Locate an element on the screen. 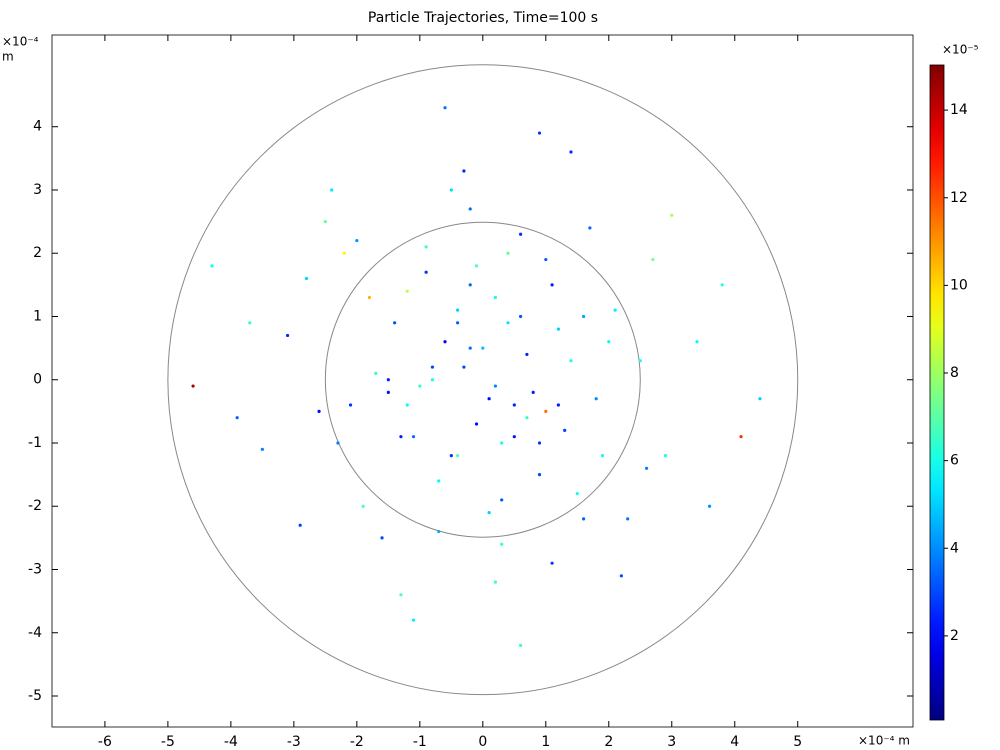 Image resolution: width=1000 pixels, height=750 pixels. x-tick-label: -3 is located at coordinates (294, 742).